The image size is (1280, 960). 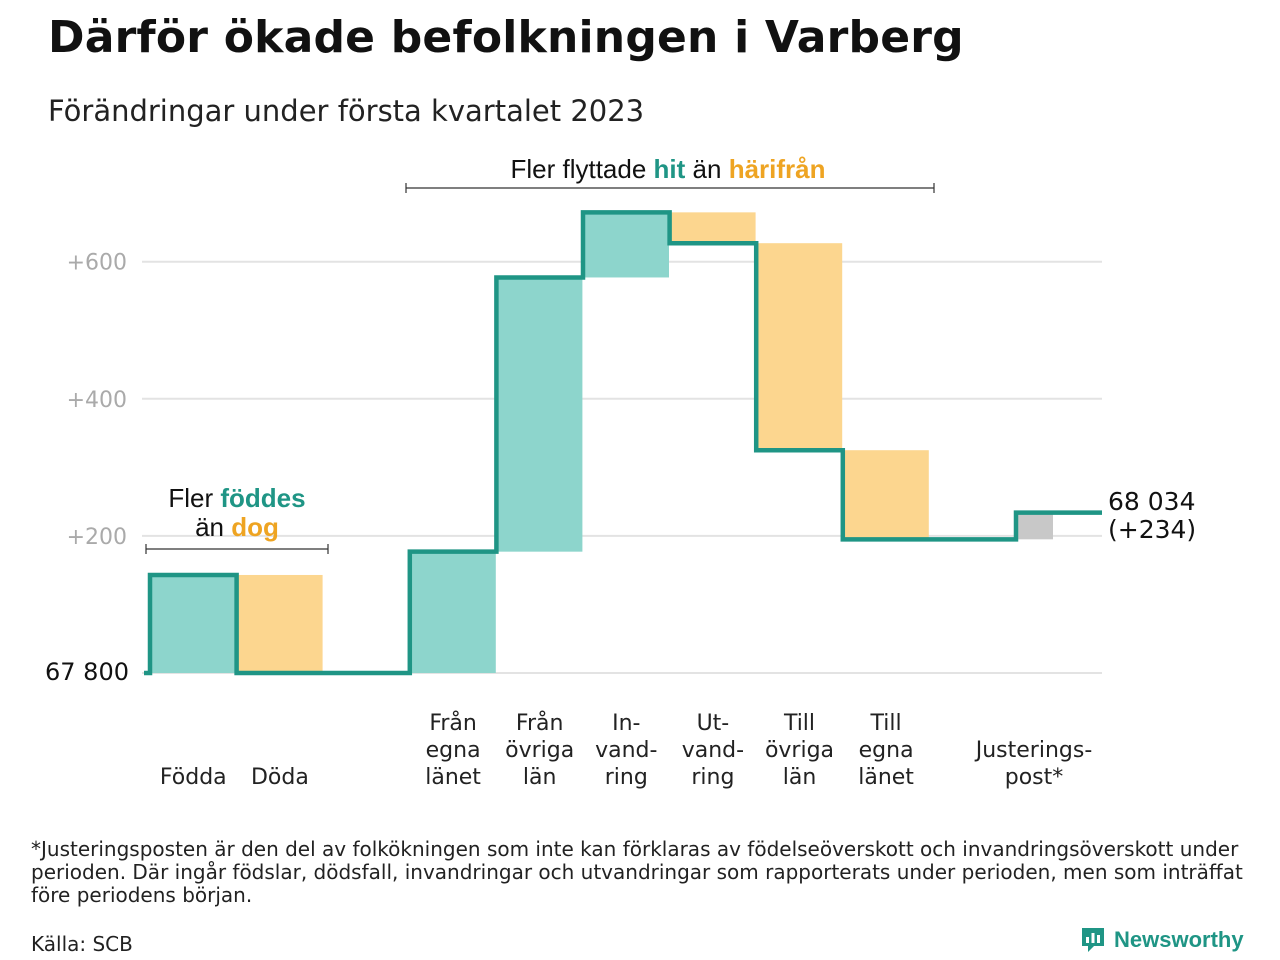 I want to click on category-label: Ut-, so click(x=713, y=723).